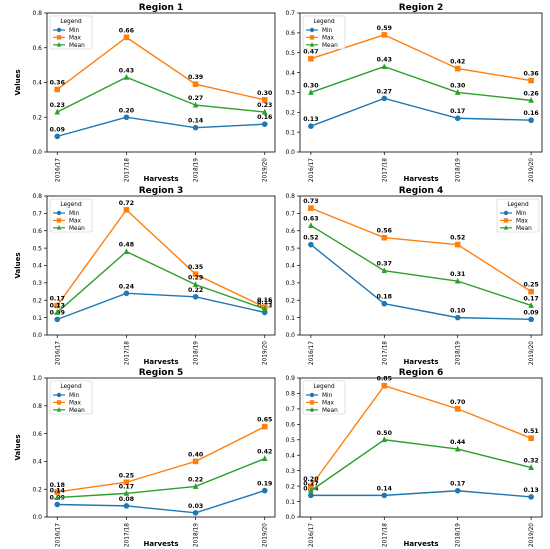 The width and height of the screenshot is (550, 549). Describe the element at coordinates (310, 219) in the screenshot. I see `data-label-mean: 0.63` at that location.